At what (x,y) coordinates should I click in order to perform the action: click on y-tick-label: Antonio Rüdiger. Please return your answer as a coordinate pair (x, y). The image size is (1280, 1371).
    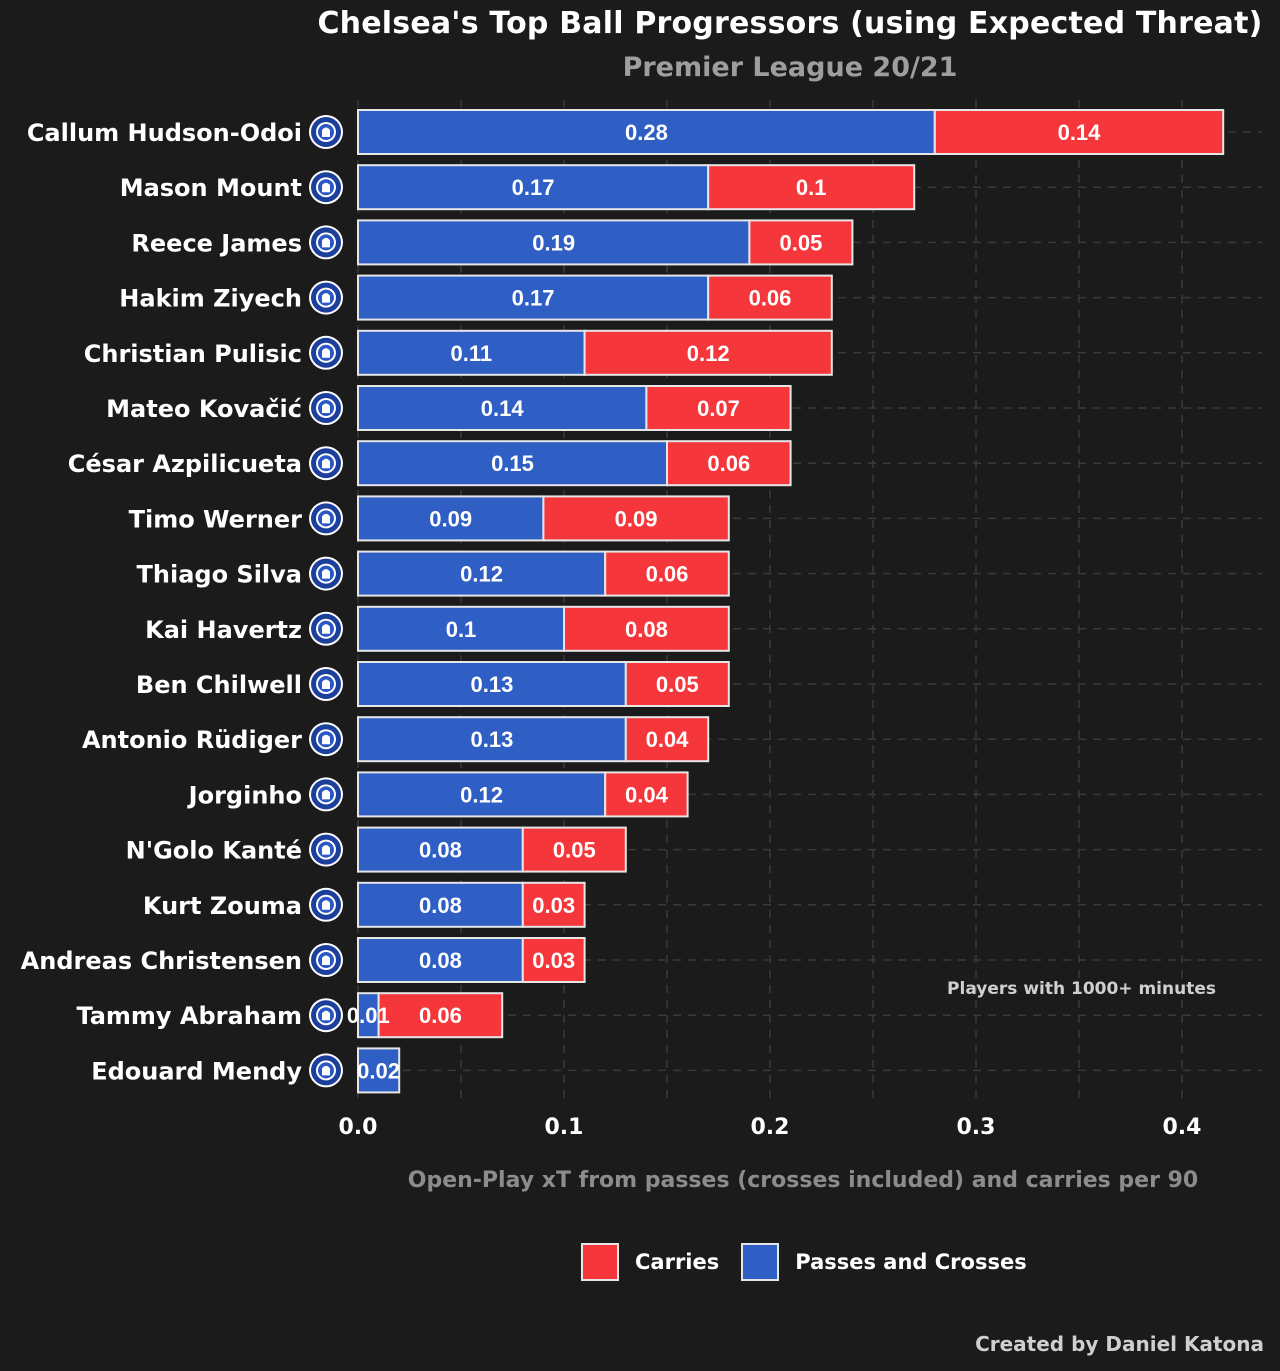
    Looking at the image, I should click on (192, 740).